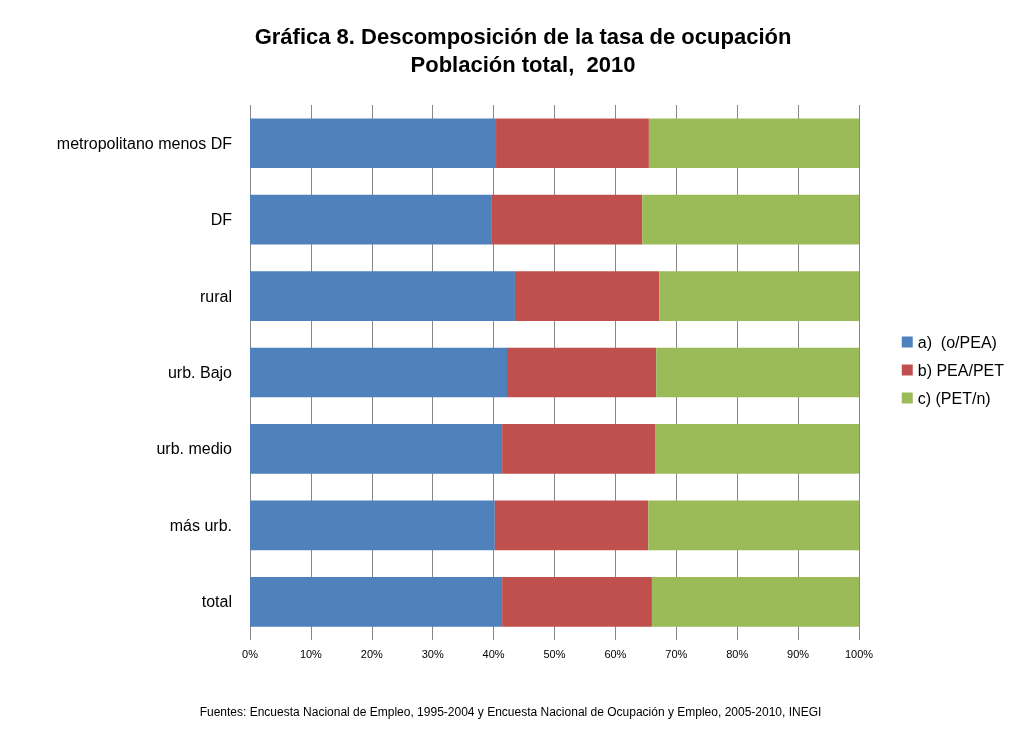  I want to click on y-tick-label: urb. Bajo, so click(200, 372).